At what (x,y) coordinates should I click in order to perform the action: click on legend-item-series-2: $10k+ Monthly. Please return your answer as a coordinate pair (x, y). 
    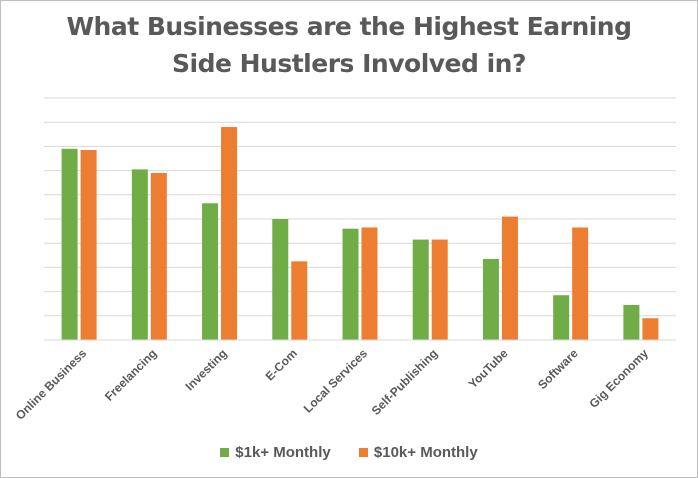
    Looking at the image, I should click on (418, 452).